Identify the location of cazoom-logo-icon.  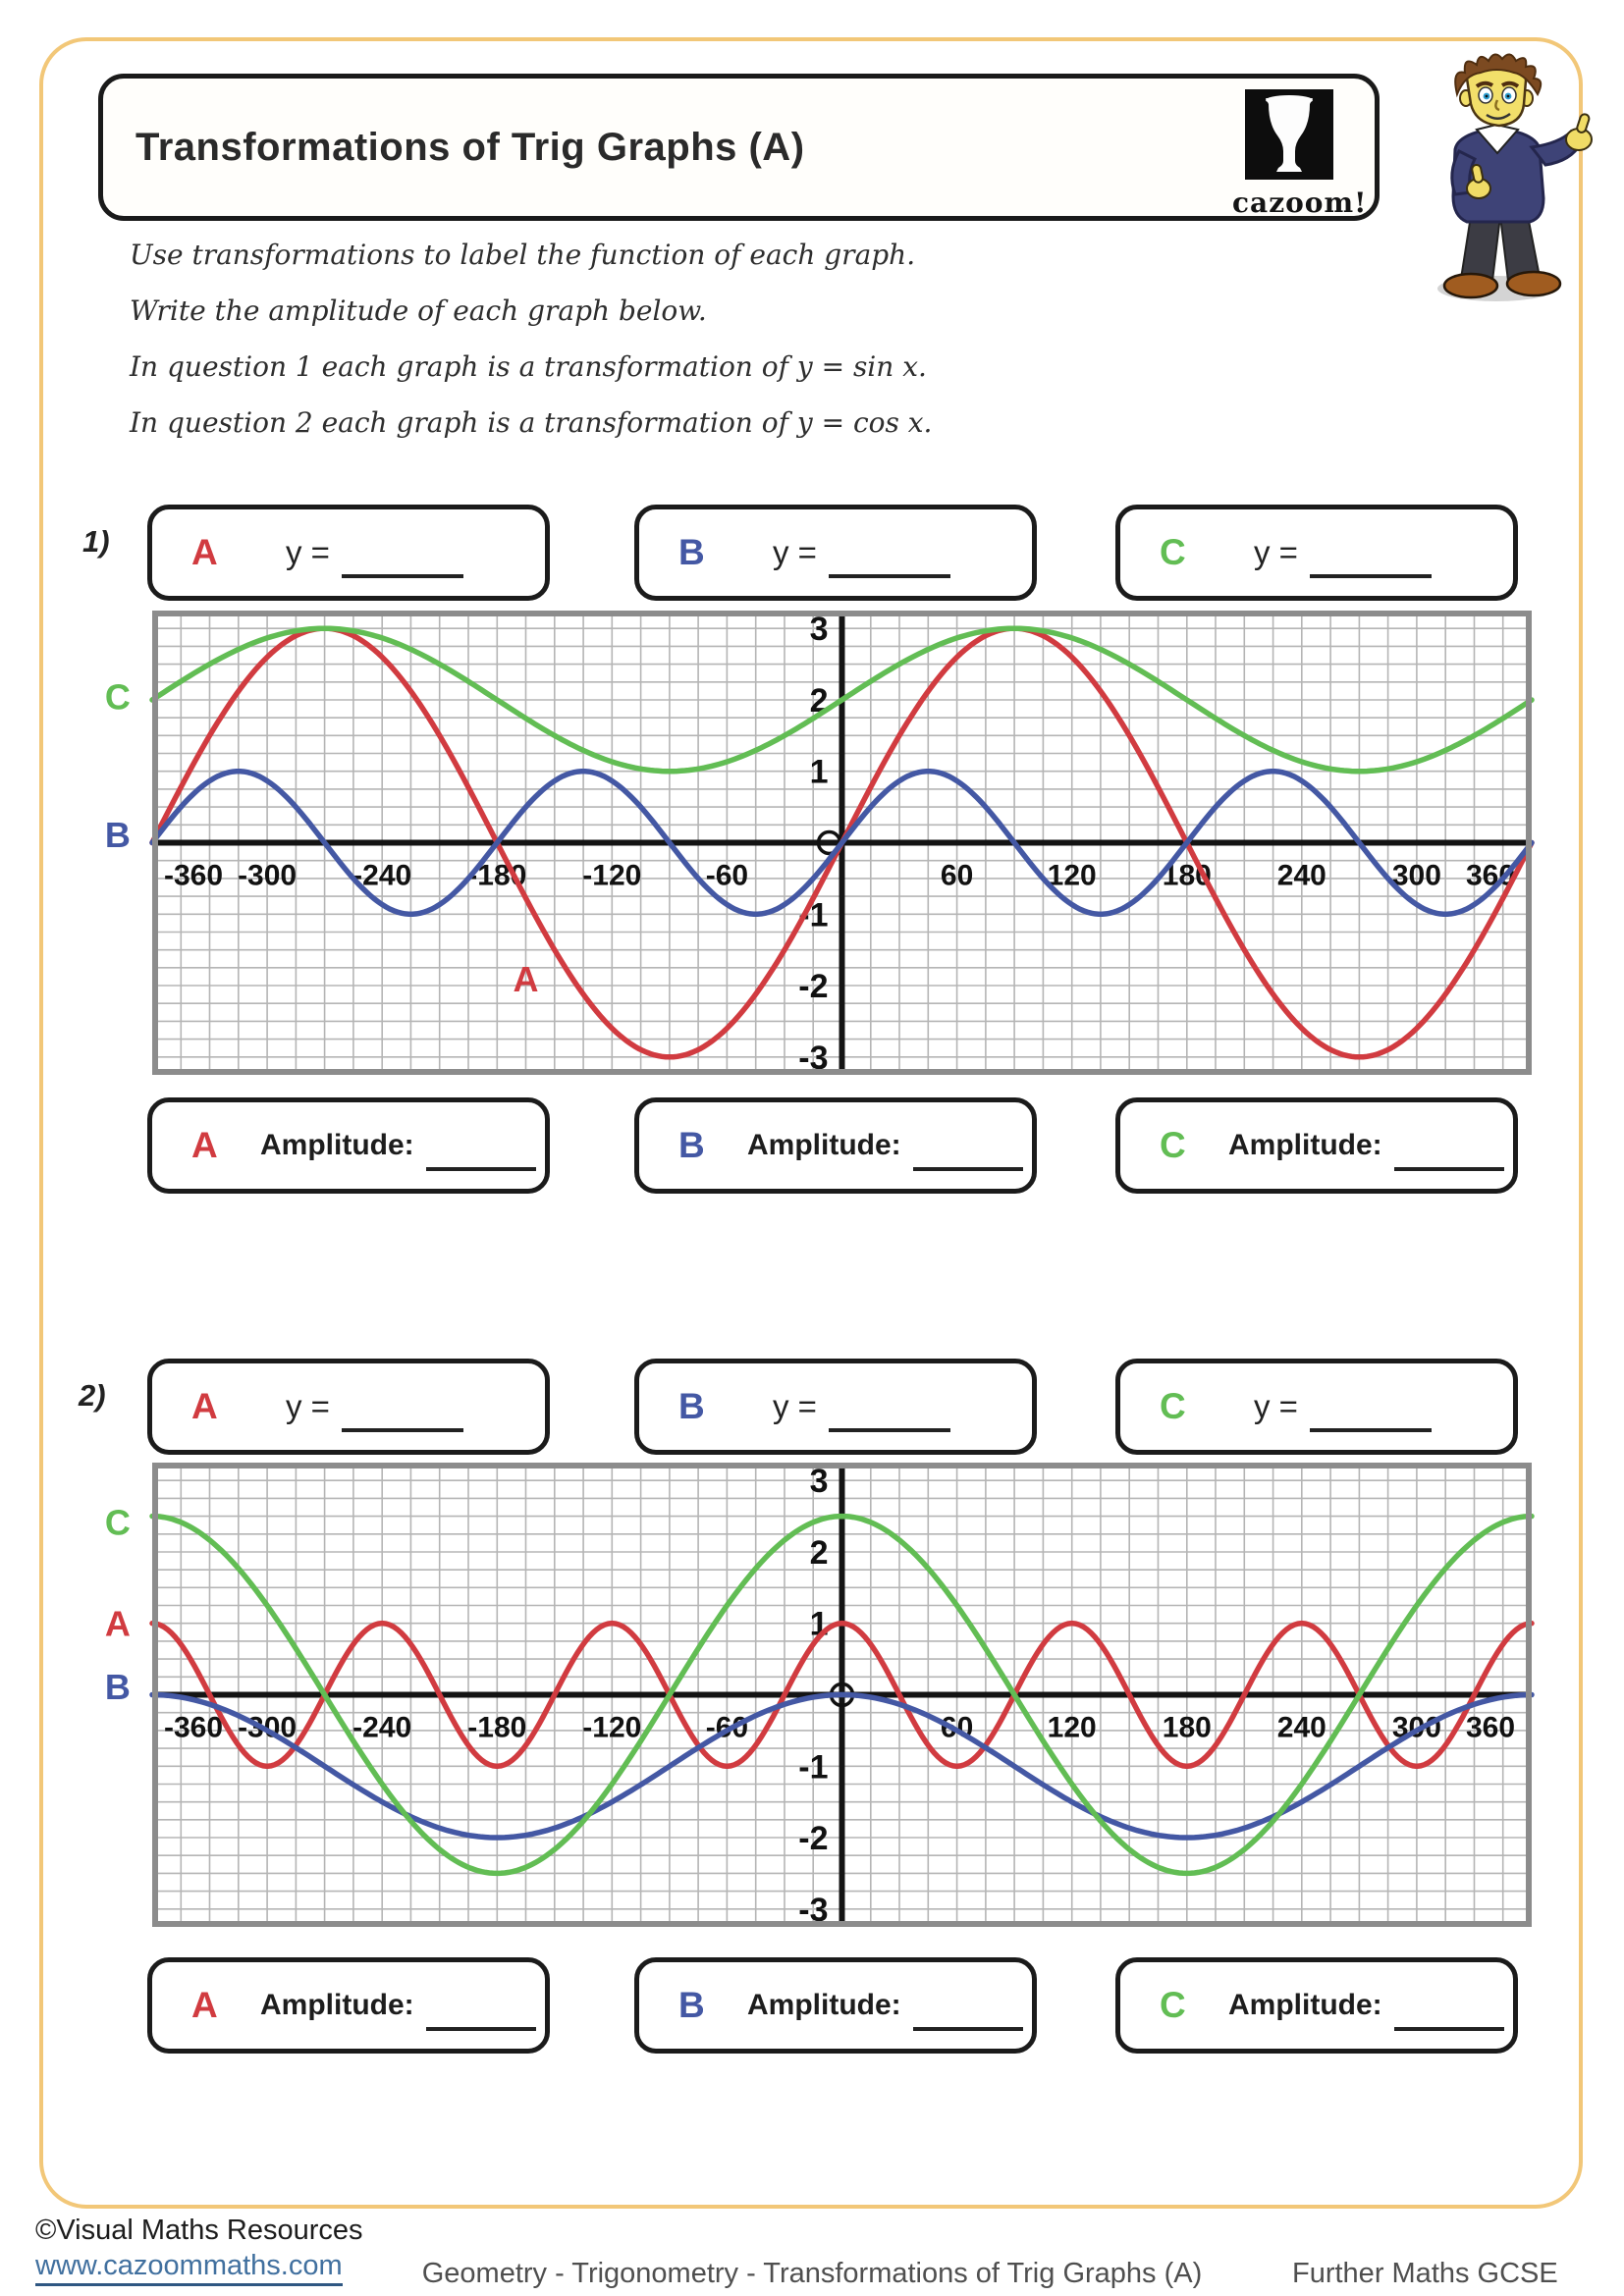
(1289, 134).